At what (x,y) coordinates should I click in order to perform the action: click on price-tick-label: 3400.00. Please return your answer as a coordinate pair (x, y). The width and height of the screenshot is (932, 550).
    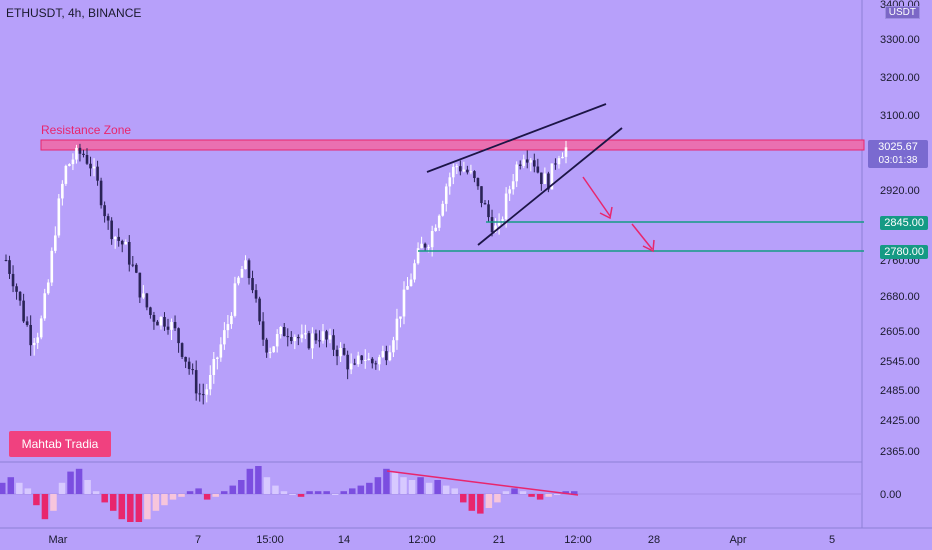
    Looking at the image, I should click on (900, 5).